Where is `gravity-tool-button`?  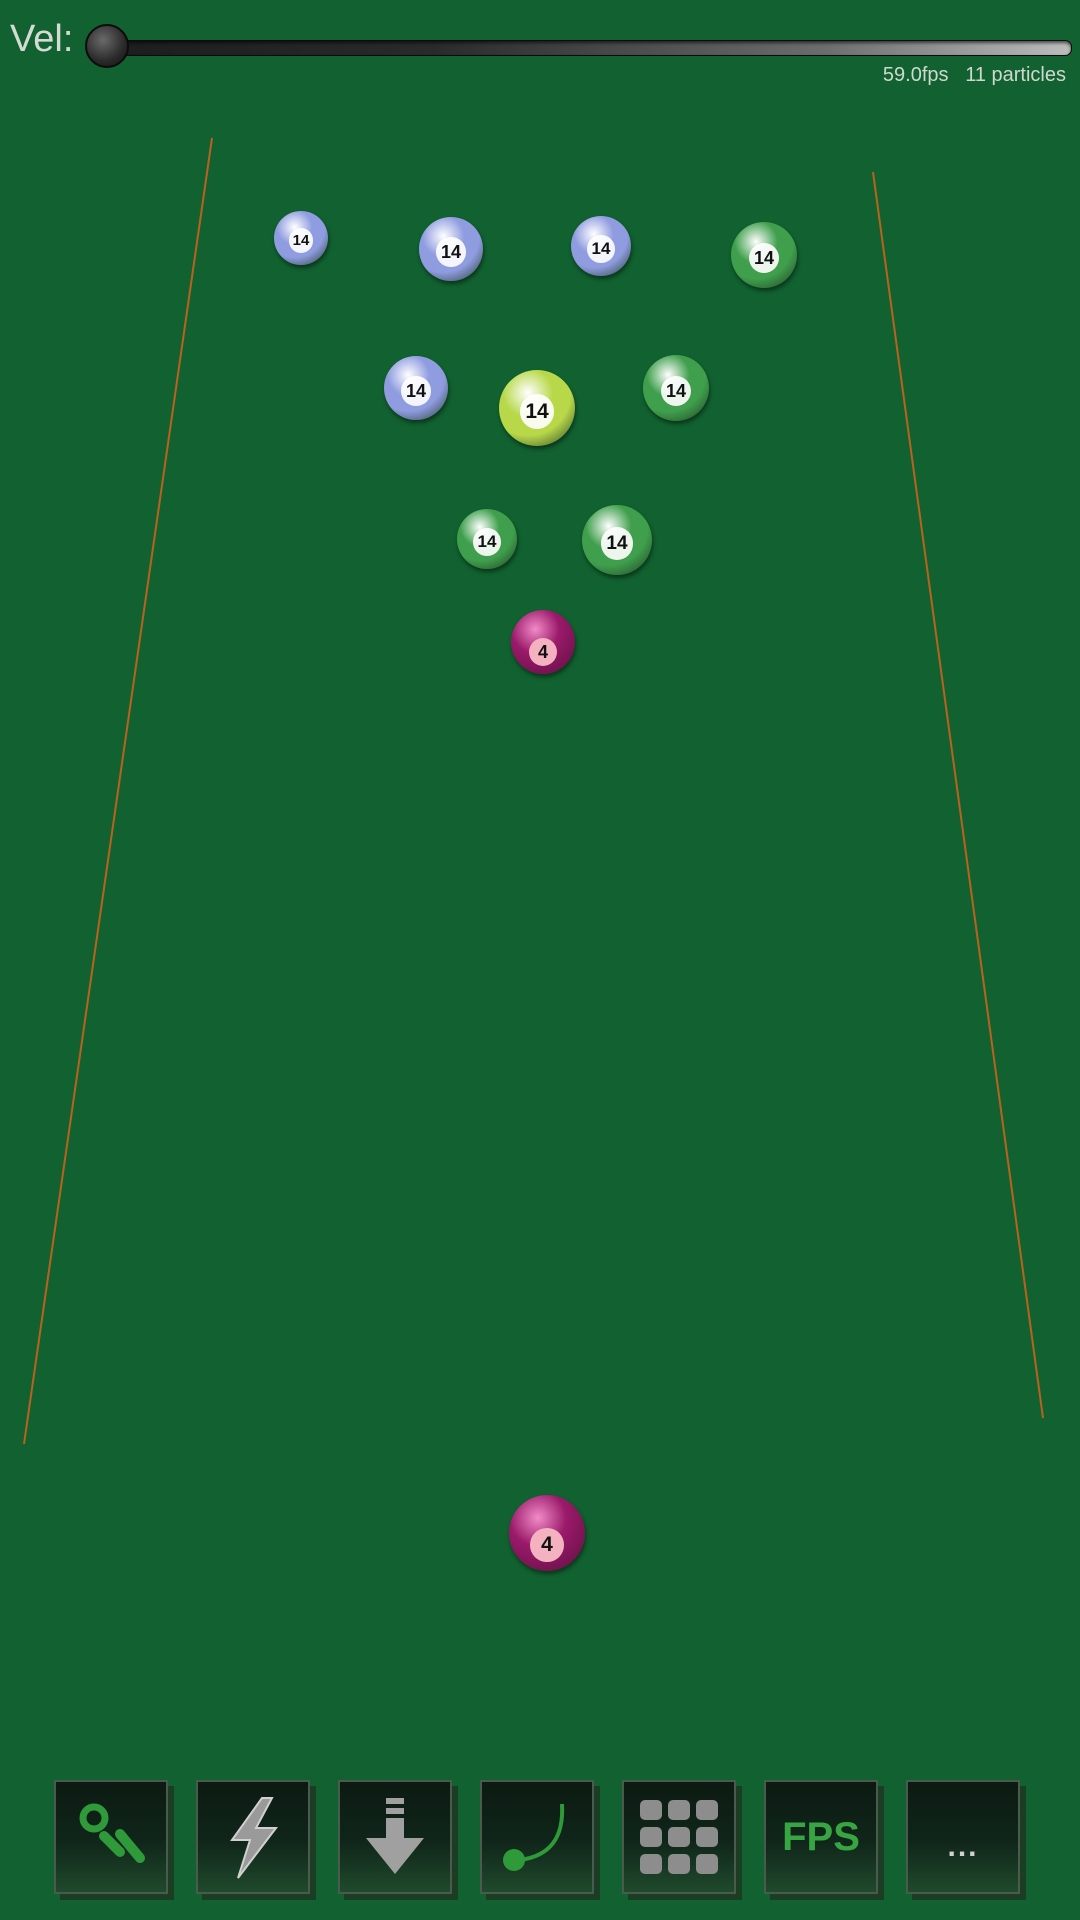 gravity-tool-button is located at coordinates (395, 1837).